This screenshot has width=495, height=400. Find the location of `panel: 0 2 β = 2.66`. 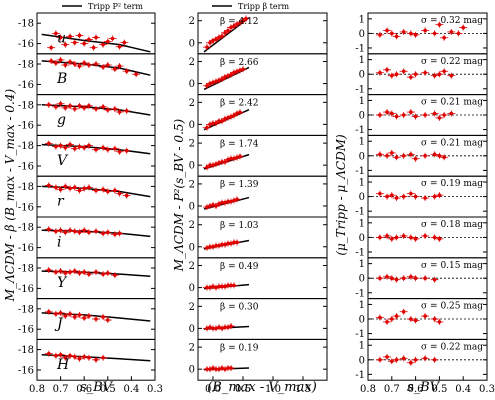

panel: 0 2 β = 2.66 is located at coordinates (258, 74).